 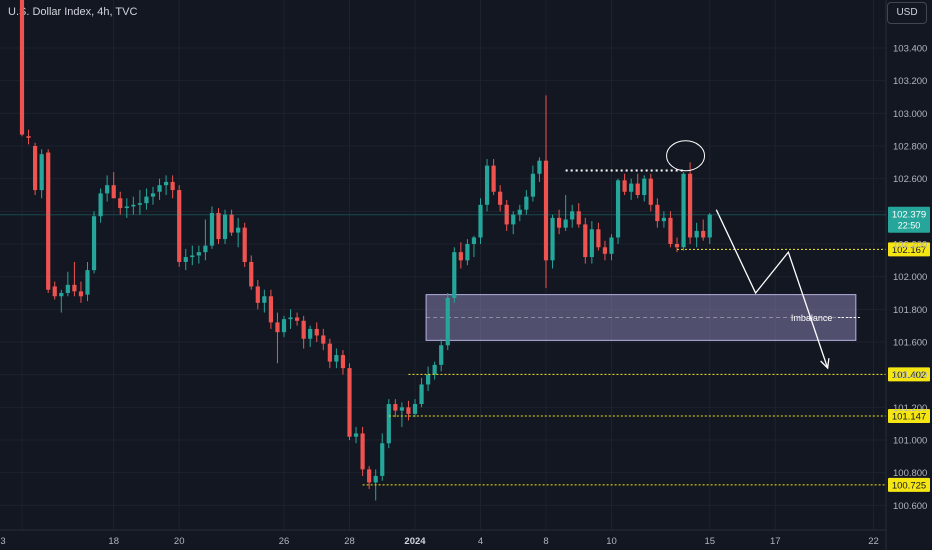 What do you see at coordinates (910, 244) in the screenshot?
I see `y-tick-label: 102.200` at bounding box center [910, 244].